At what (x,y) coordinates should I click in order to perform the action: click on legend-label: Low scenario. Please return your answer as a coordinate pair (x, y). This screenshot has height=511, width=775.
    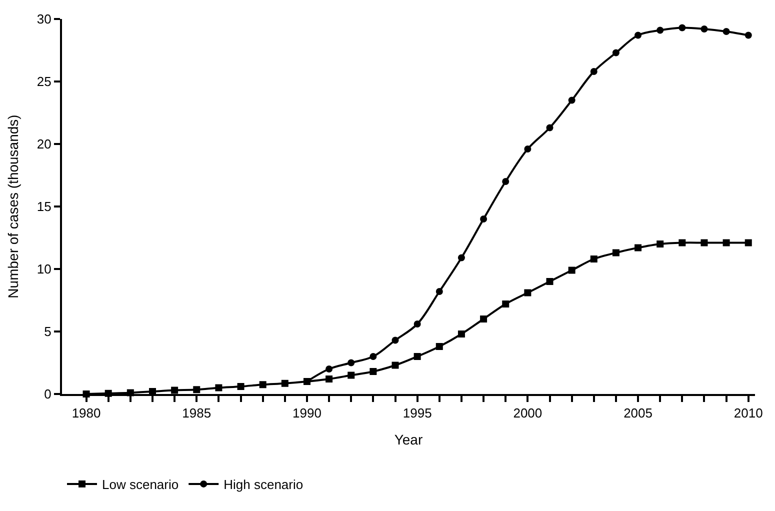
    Looking at the image, I should click on (140, 484).